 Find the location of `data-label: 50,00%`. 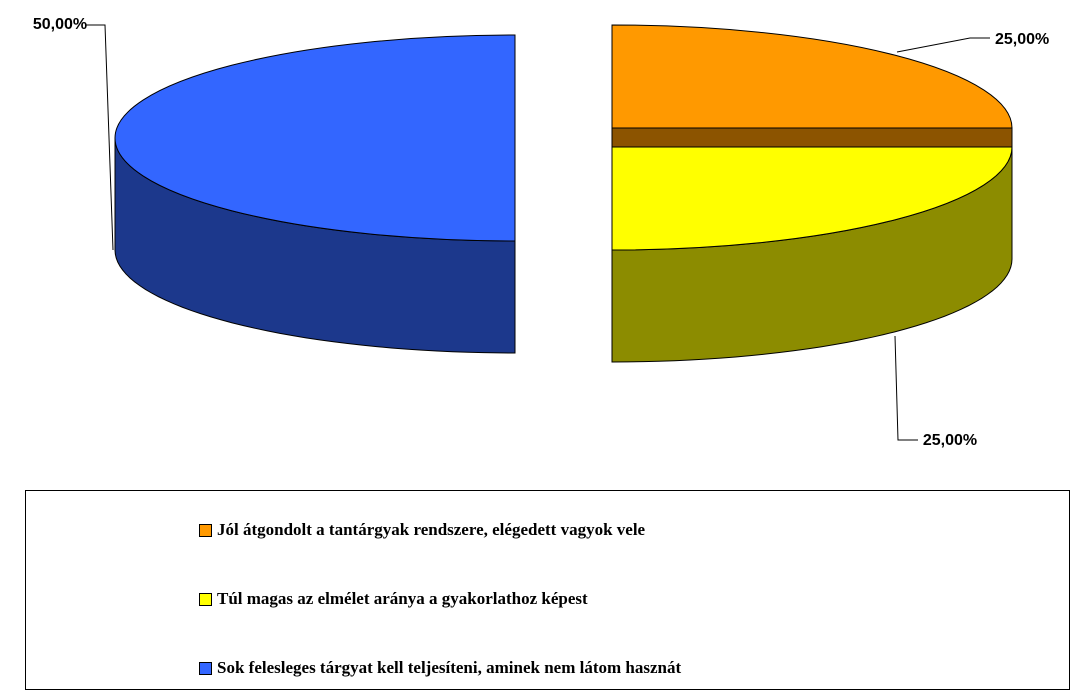

data-label: 50,00% is located at coordinates (60, 24).